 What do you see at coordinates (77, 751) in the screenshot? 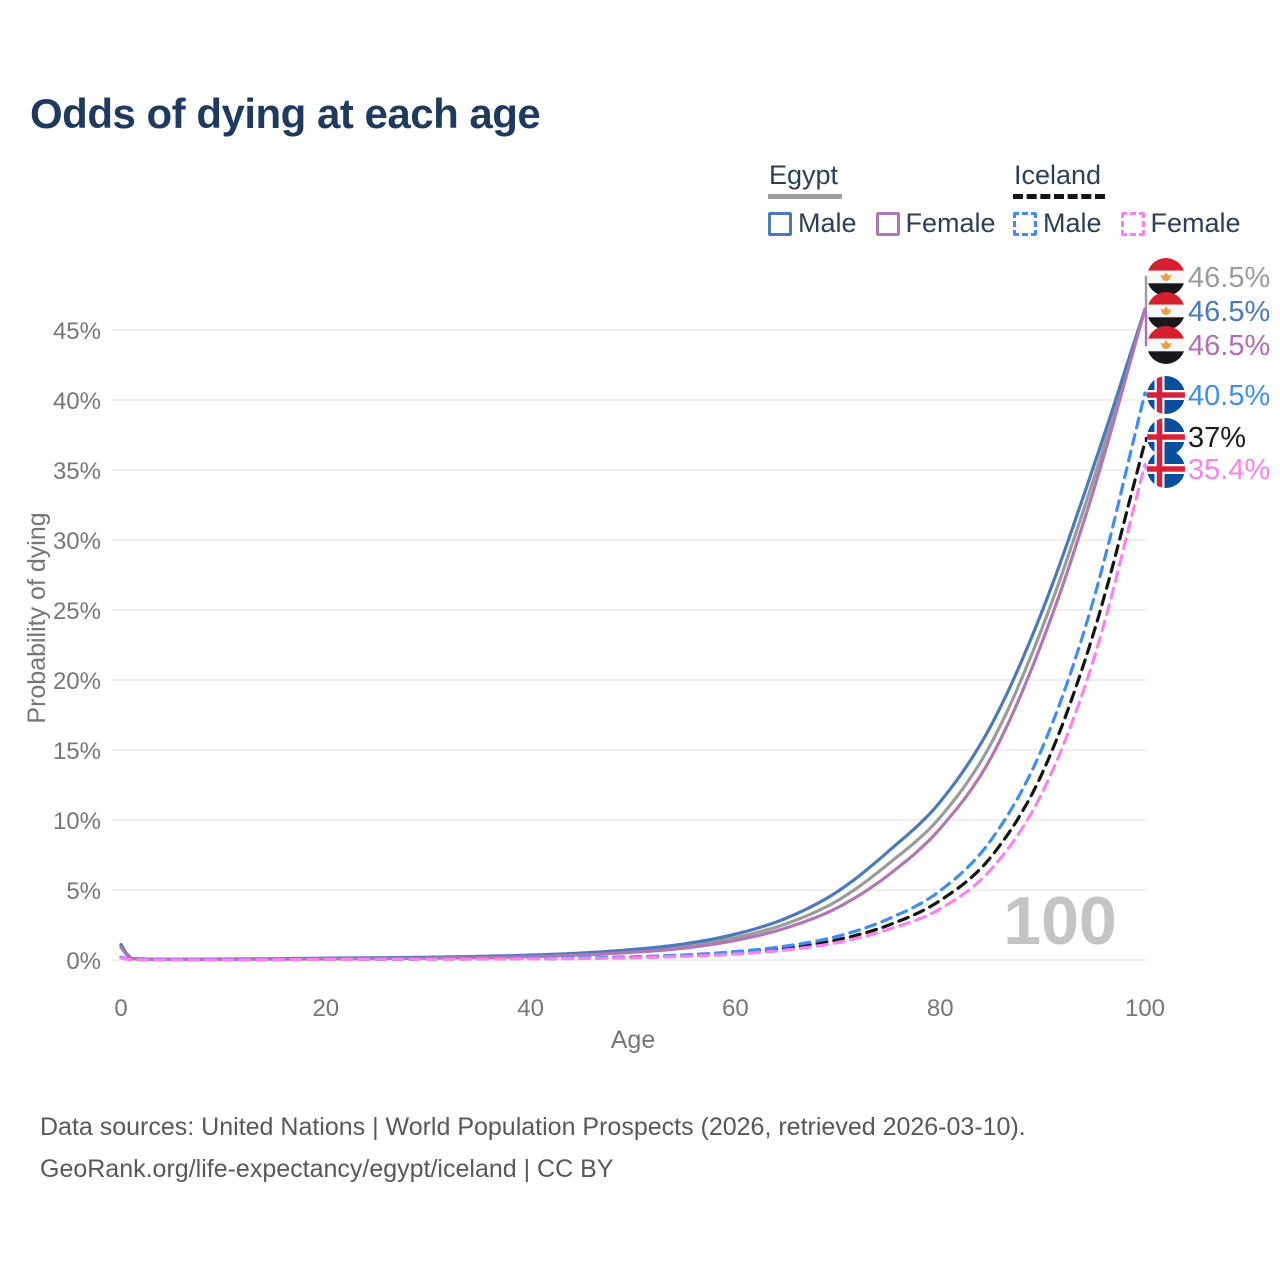
I see `y-tick-label: 15%` at bounding box center [77, 751].